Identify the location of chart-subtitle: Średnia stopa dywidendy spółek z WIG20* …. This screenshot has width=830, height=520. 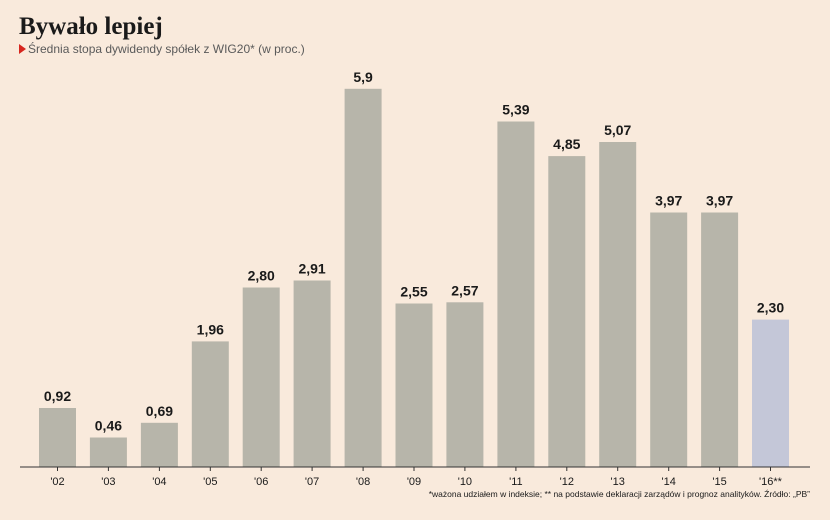
(162, 49).